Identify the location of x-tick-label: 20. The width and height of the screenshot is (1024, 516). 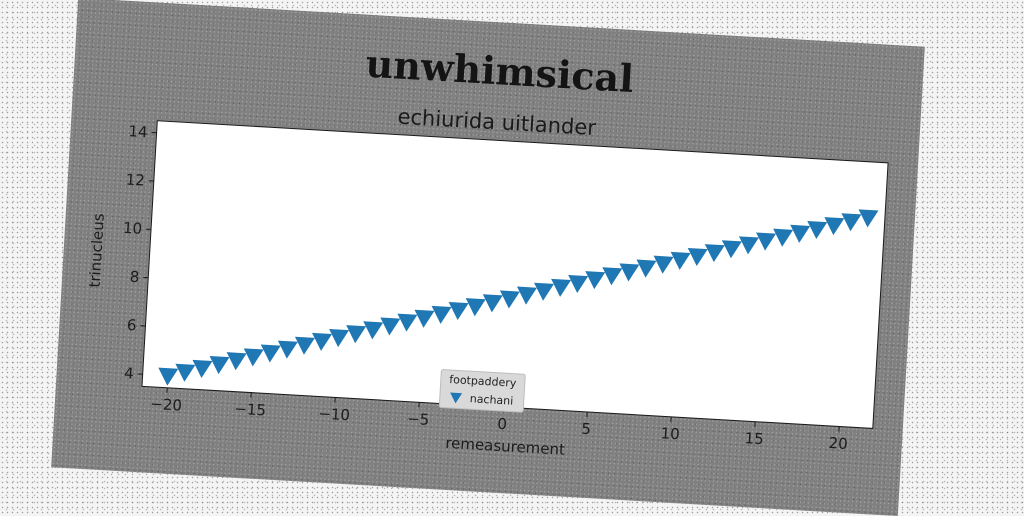
(838, 443).